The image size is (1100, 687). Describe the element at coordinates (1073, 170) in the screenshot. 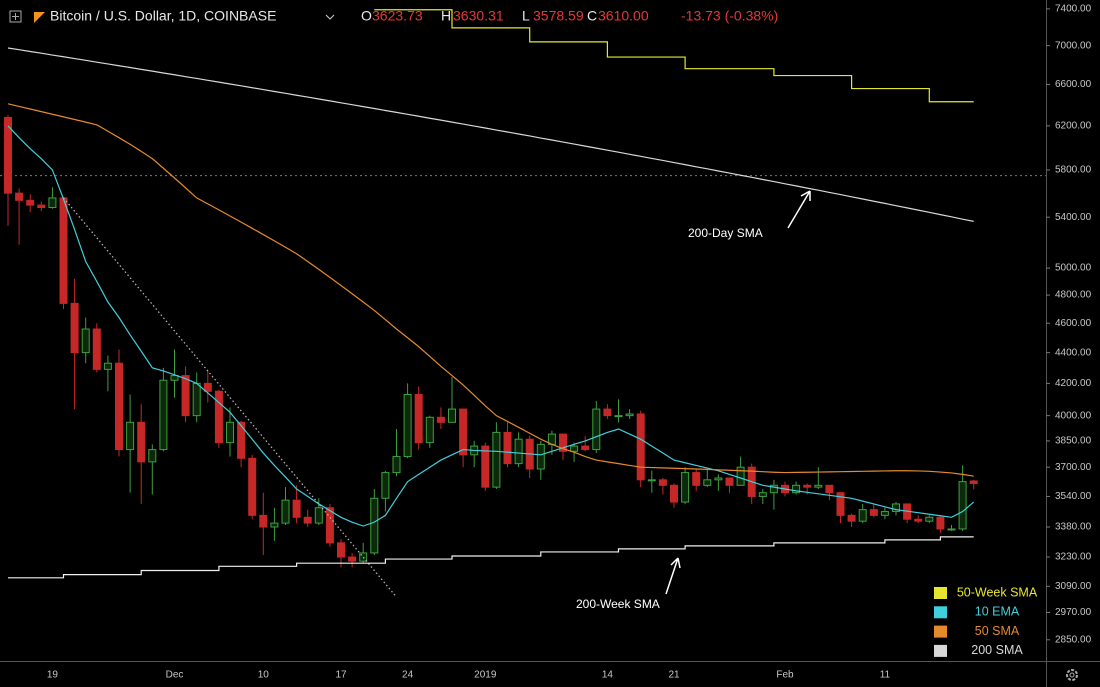

I see `y-tick-label: 5800.00` at that location.